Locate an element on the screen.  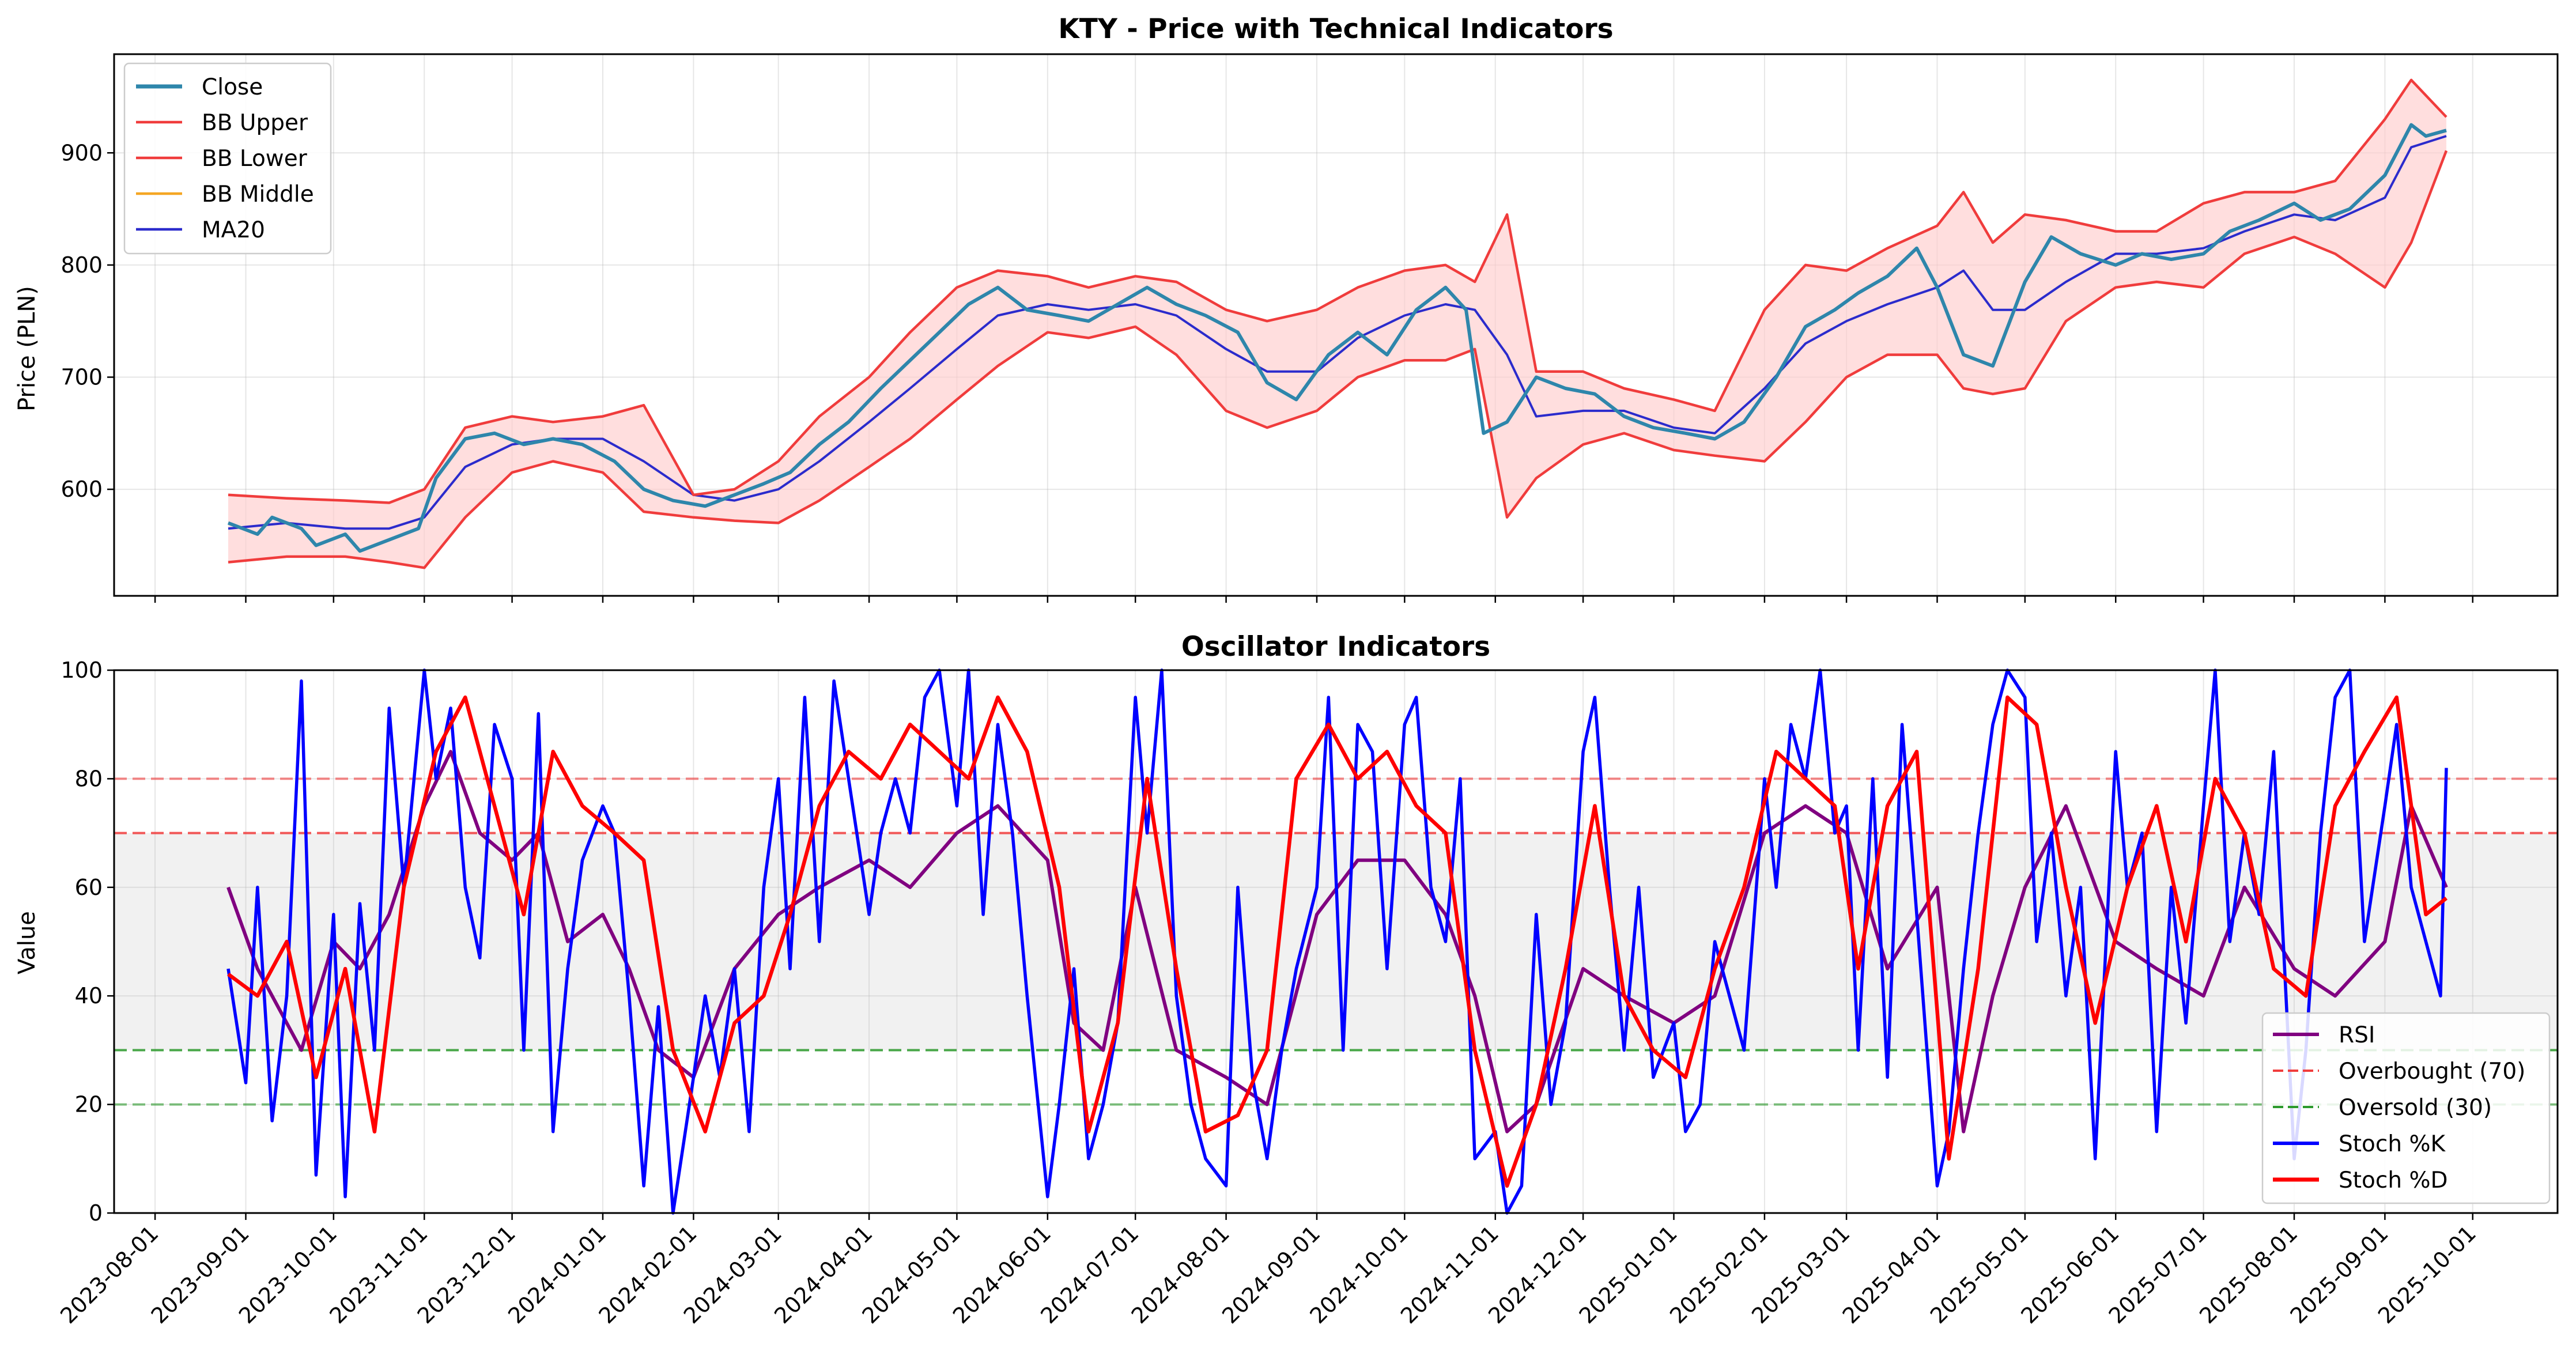
oscillator-y-tick-label: 100 is located at coordinates (82, 670).